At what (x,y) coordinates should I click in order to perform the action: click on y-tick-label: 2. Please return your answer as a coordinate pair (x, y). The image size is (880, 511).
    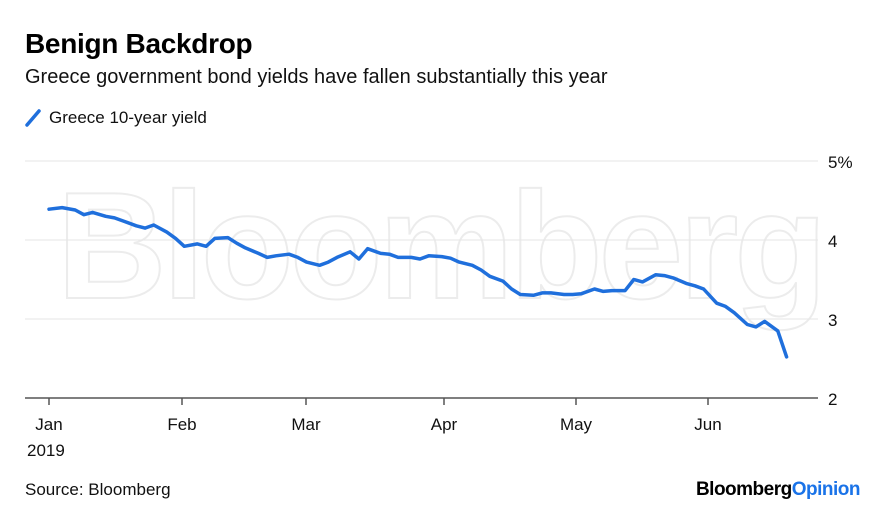
    Looking at the image, I should click on (832, 399).